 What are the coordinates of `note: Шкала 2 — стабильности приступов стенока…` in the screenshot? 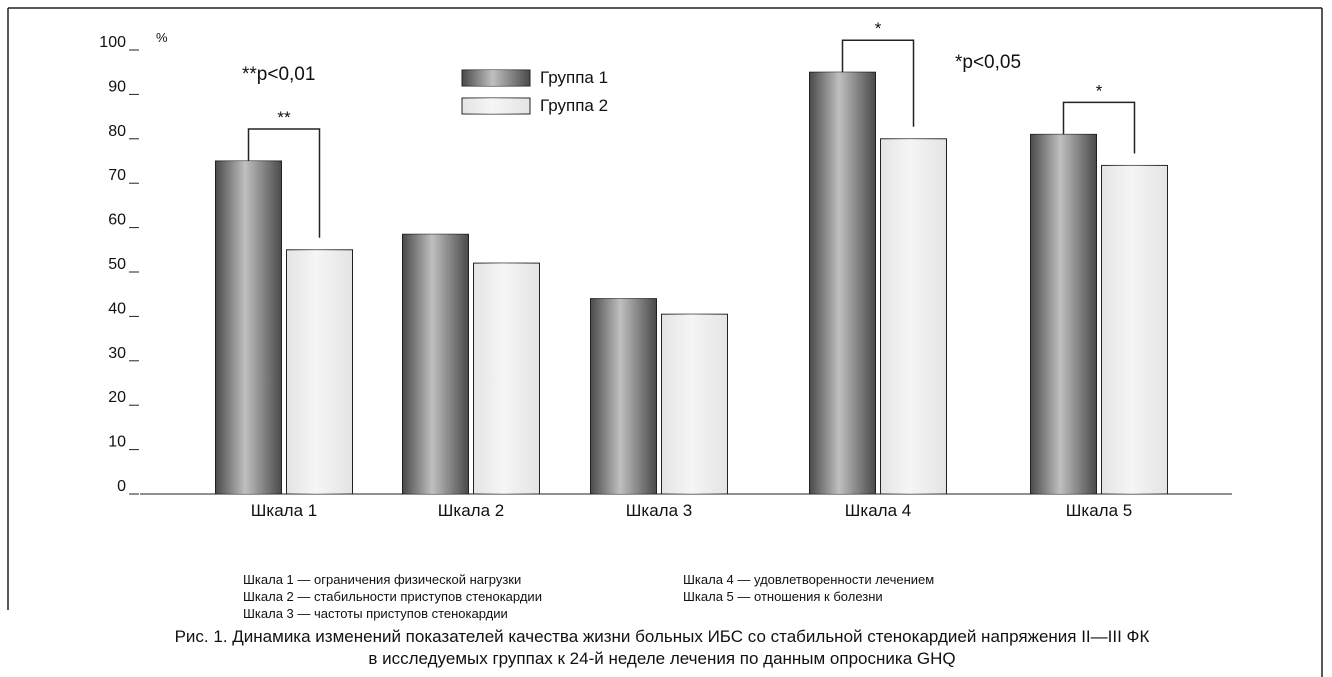 It's located at (392, 596).